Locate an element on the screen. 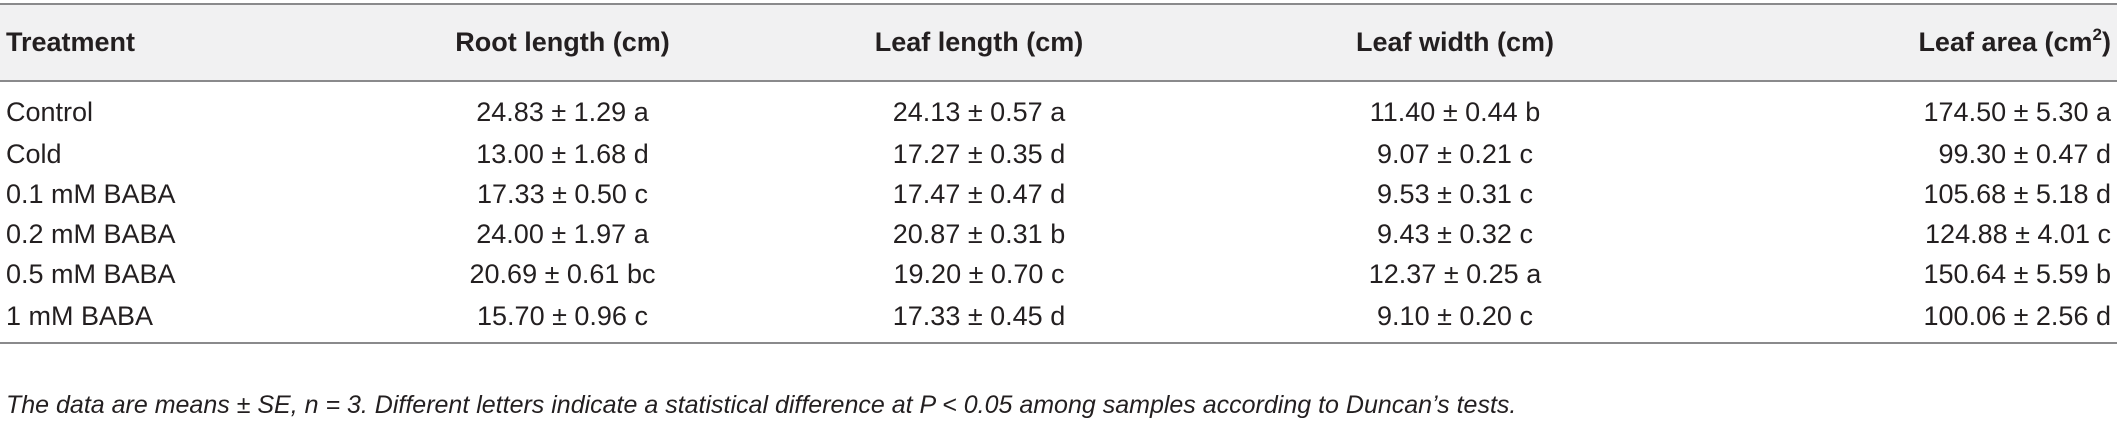 This screenshot has height=433, width=2117. cell-leaf-length: 19.20 ± 0.70 c is located at coordinates (979, 273).